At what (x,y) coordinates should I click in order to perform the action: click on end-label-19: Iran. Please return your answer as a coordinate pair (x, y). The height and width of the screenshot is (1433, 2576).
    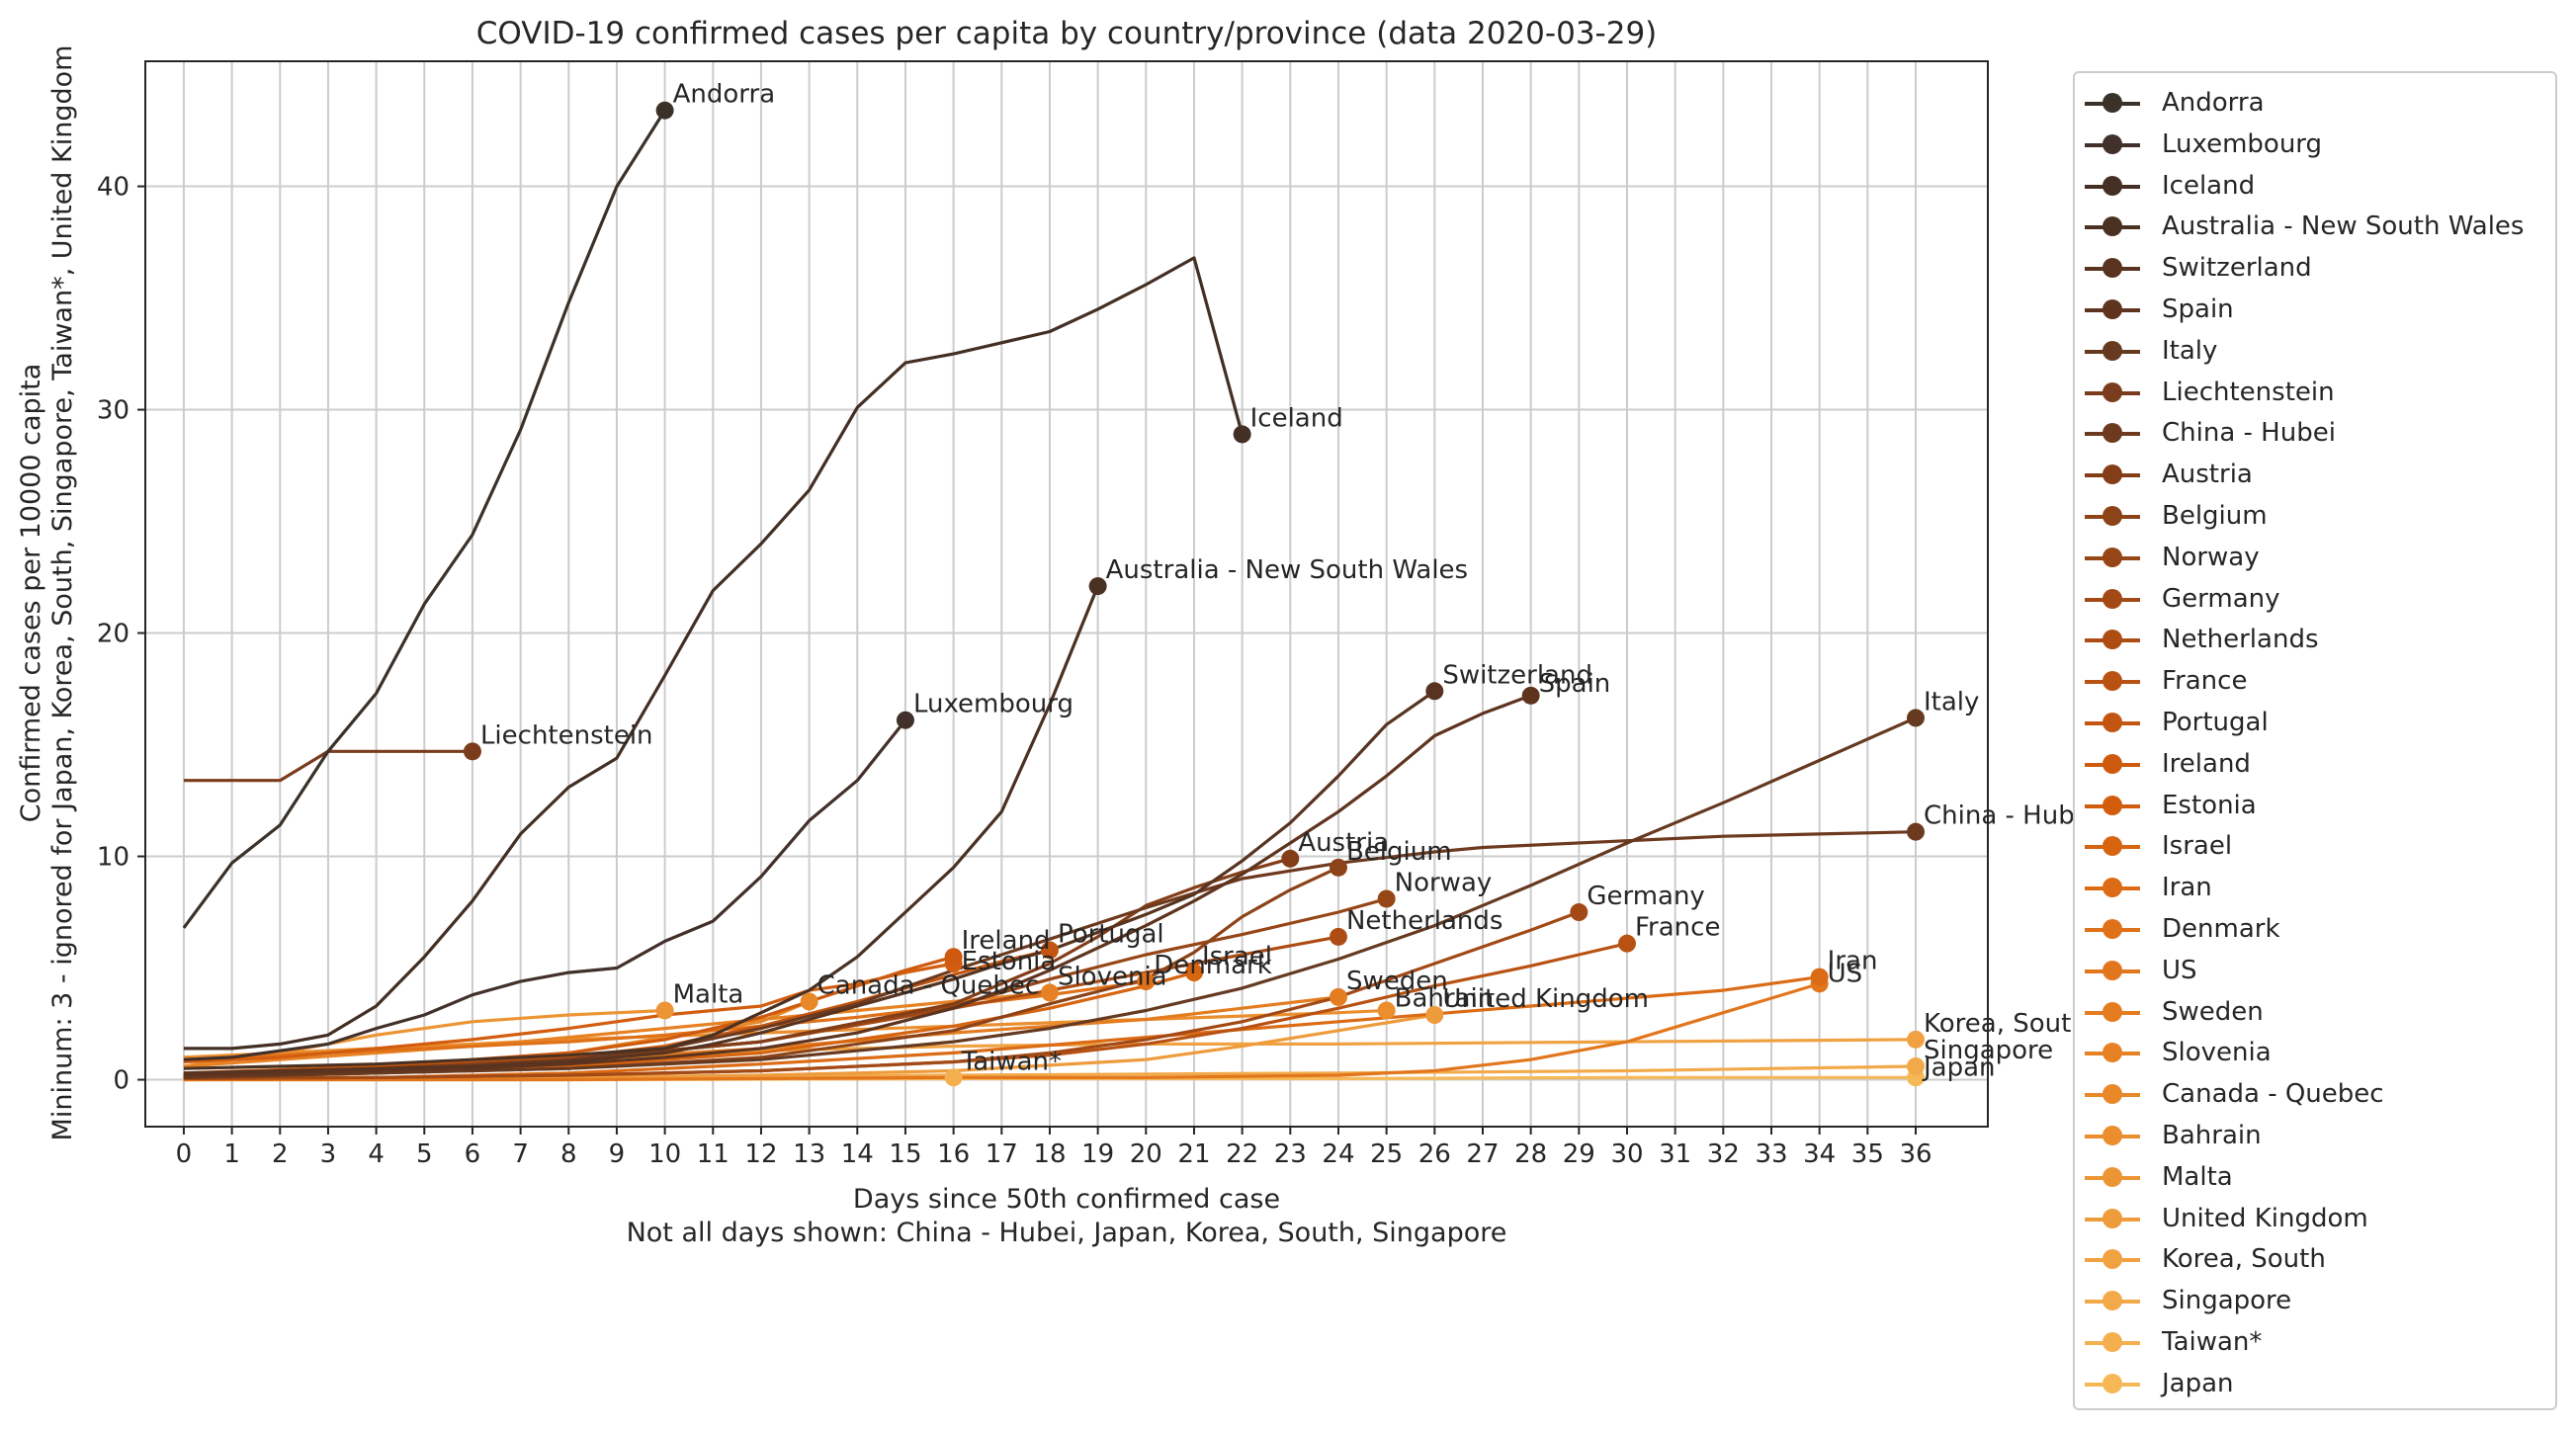
    Looking at the image, I should click on (1853, 961).